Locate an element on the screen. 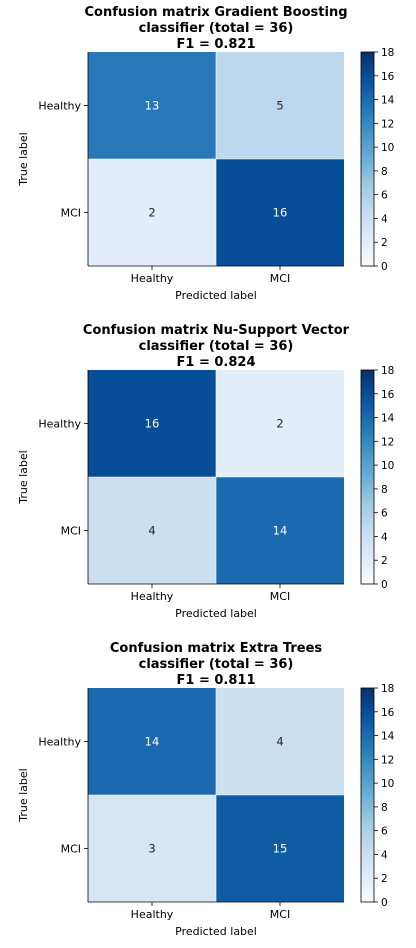 Image resolution: width=416 pixels, height=948 pixels. cell-value-label: 3 is located at coordinates (151, 849).